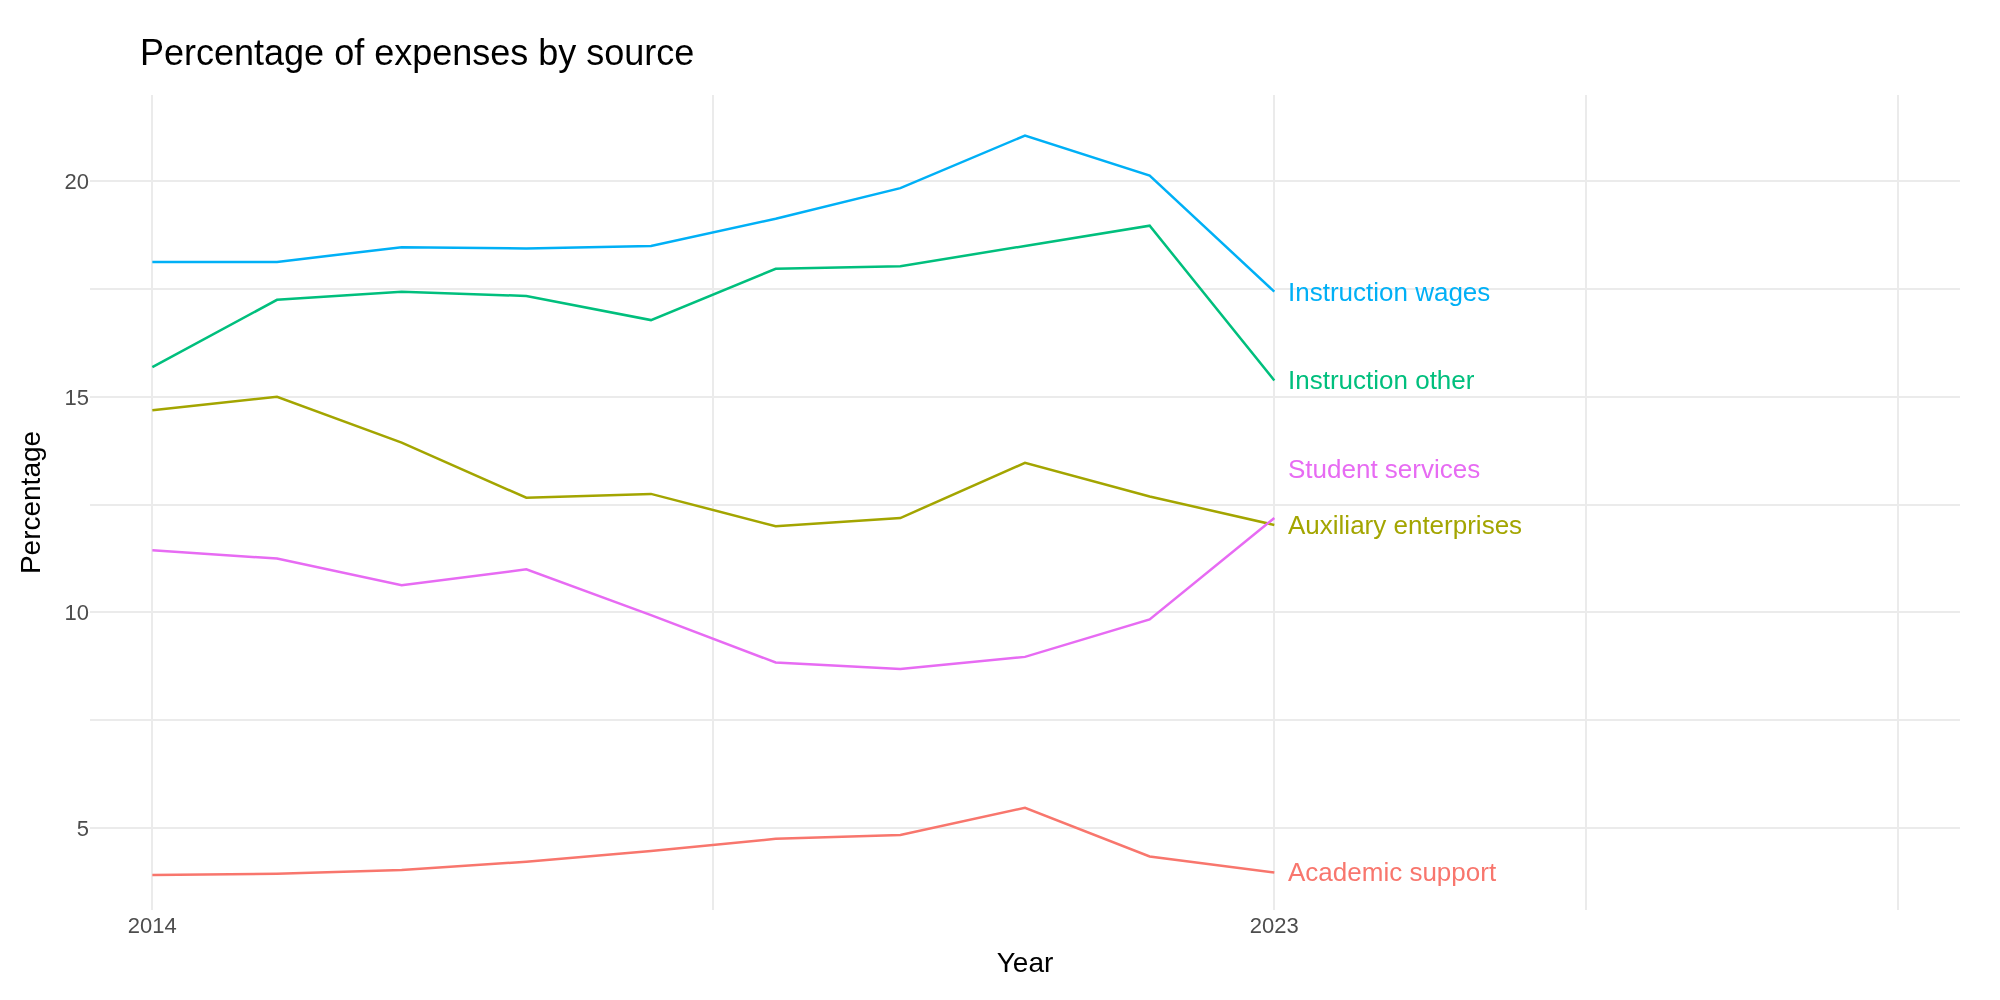 This screenshot has height=1000, width=2000. I want to click on series-label: Student services, so click(1384, 469).